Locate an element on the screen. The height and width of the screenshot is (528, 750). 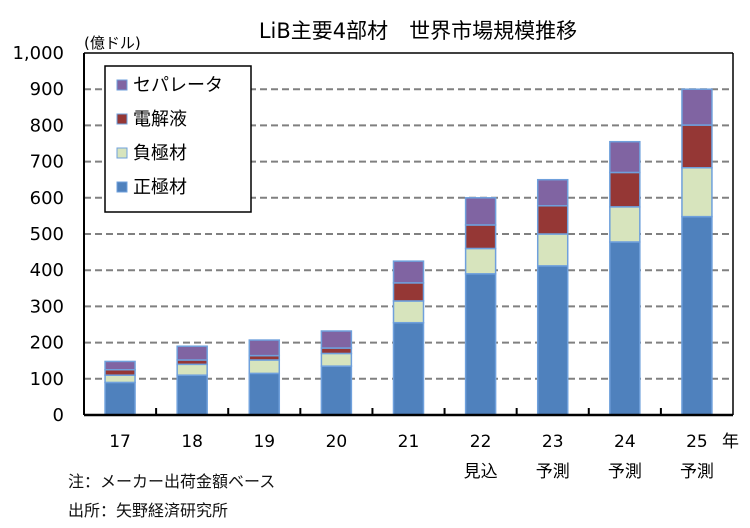
x-tick-label: 19 is located at coordinates (264, 442).